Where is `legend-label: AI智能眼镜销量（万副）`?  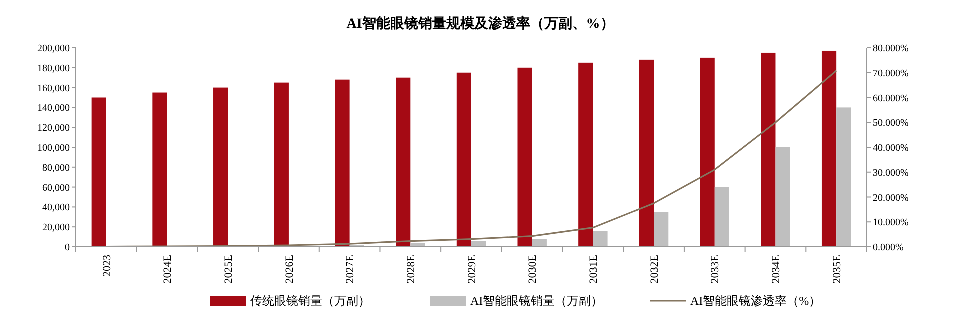
legend-label: AI智能眼镜销量（万副） is located at coordinates (537, 301).